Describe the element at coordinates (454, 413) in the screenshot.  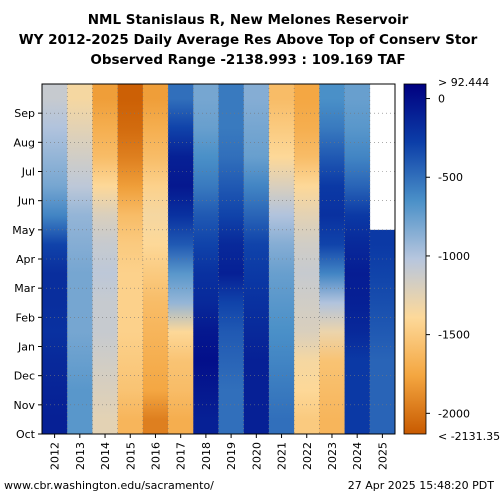
I see `colorbar-tick-label: -2000` at that location.